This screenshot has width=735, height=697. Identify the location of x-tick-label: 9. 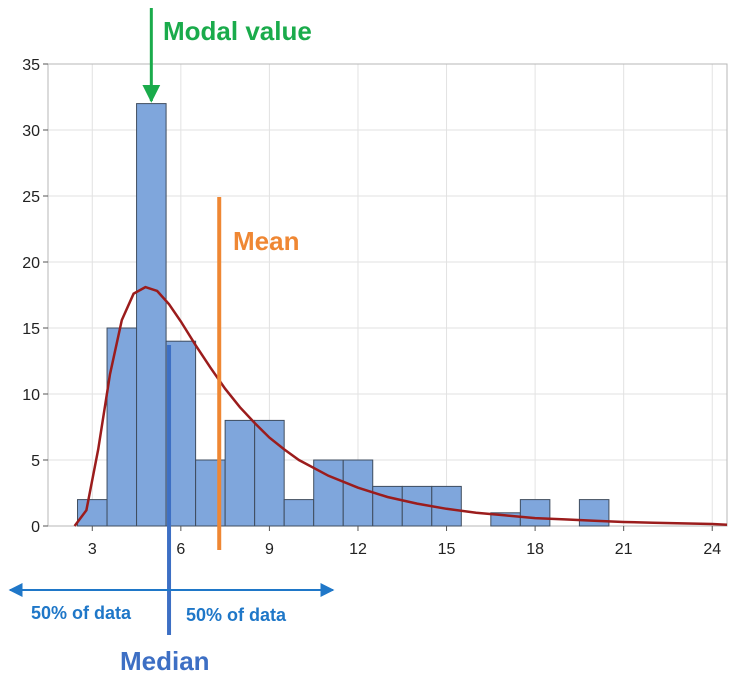
(269, 549).